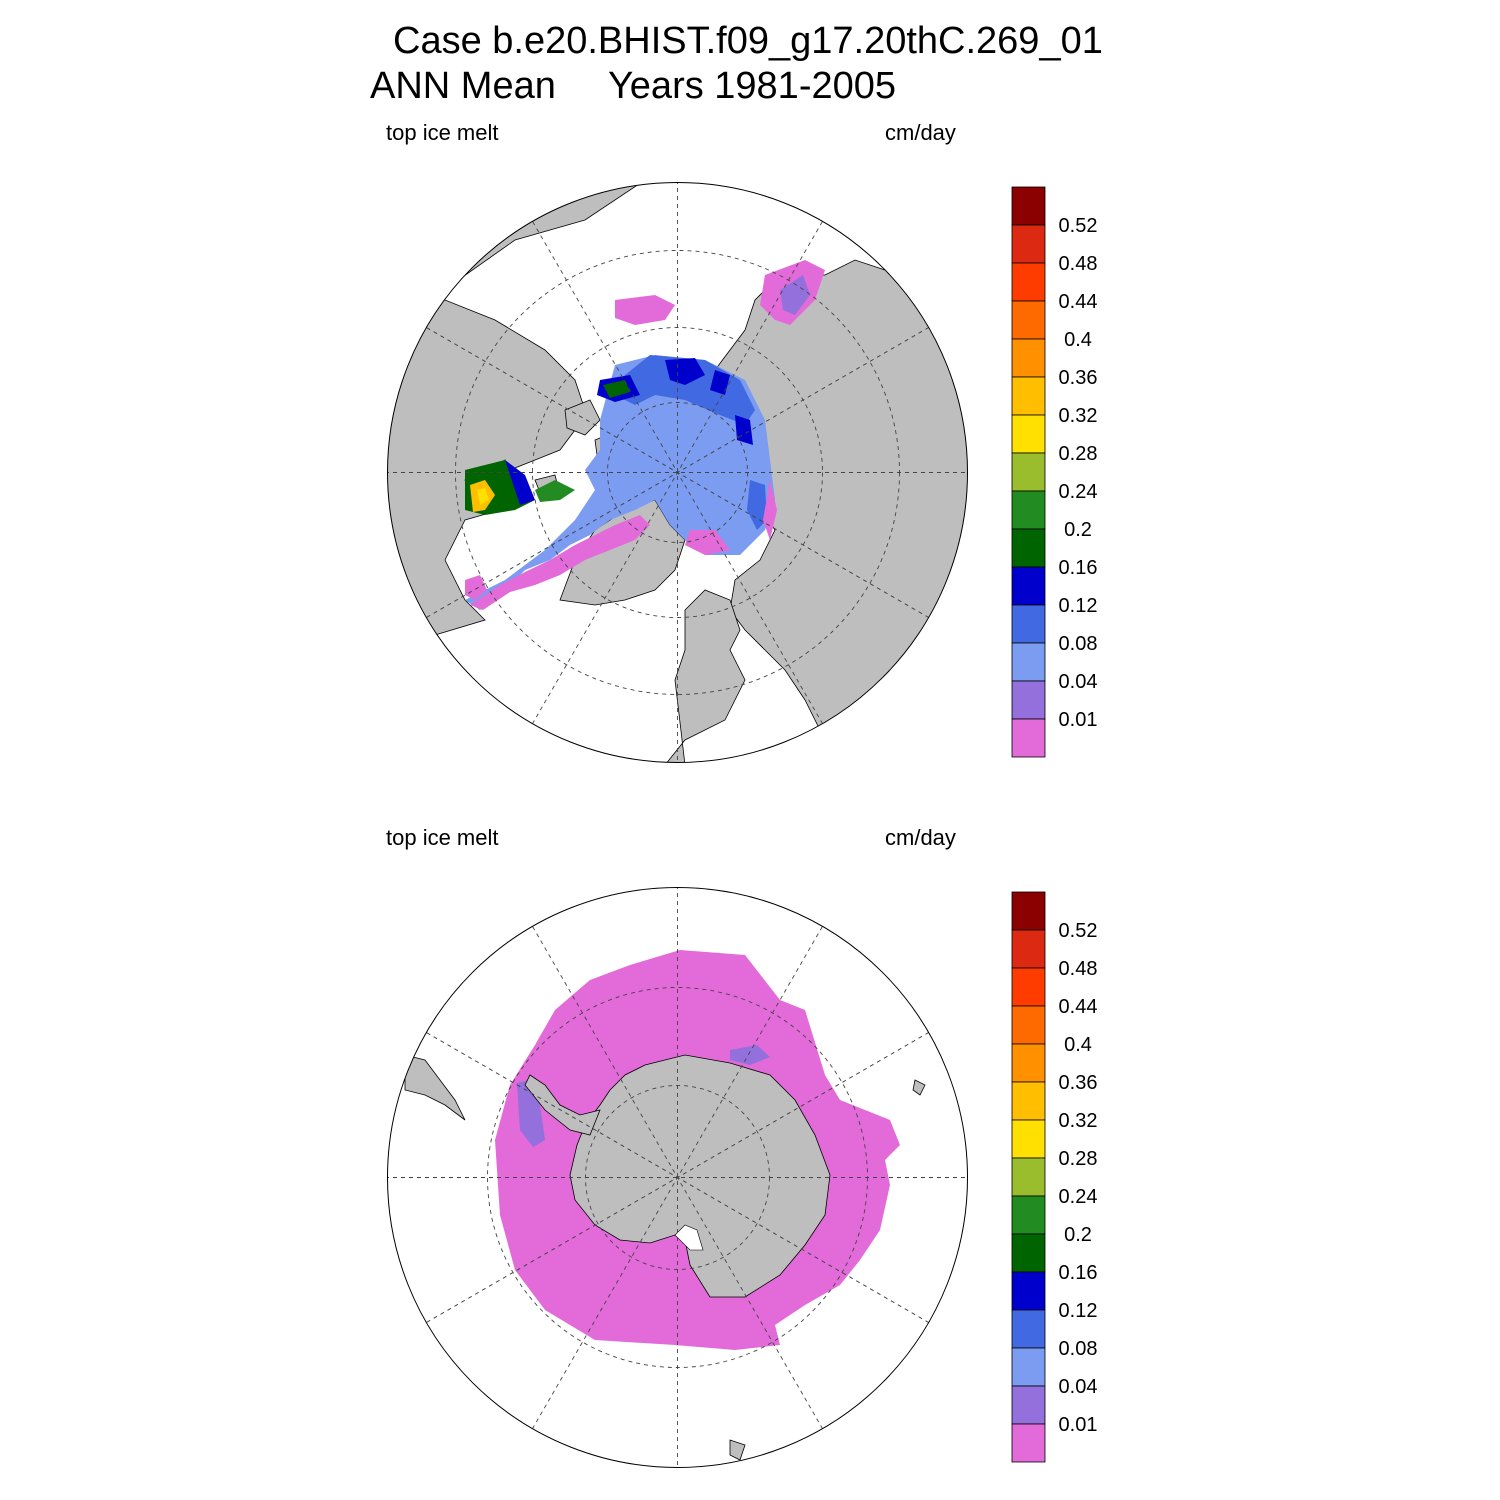 This screenshot has height=1500, width=1500. What do you see at coordinates (1078, 720) in the screenshot?
I see `north-colorbar-tick-label: 0.01` at bounding box center [1078, 720].